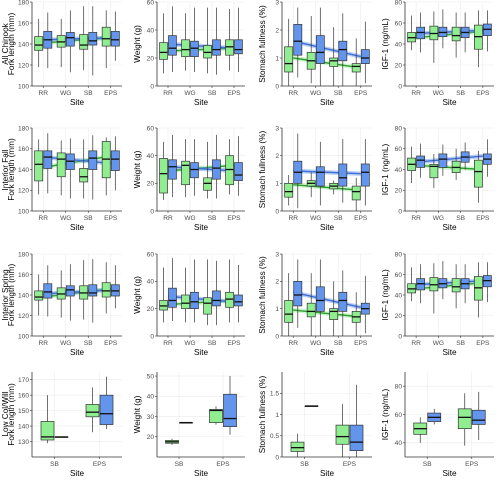 This screenshot has width=500, height=486. Describe the element at coordinates (5, 413) in the screenshot. I see `row-label: Low Col/Will` at that location.